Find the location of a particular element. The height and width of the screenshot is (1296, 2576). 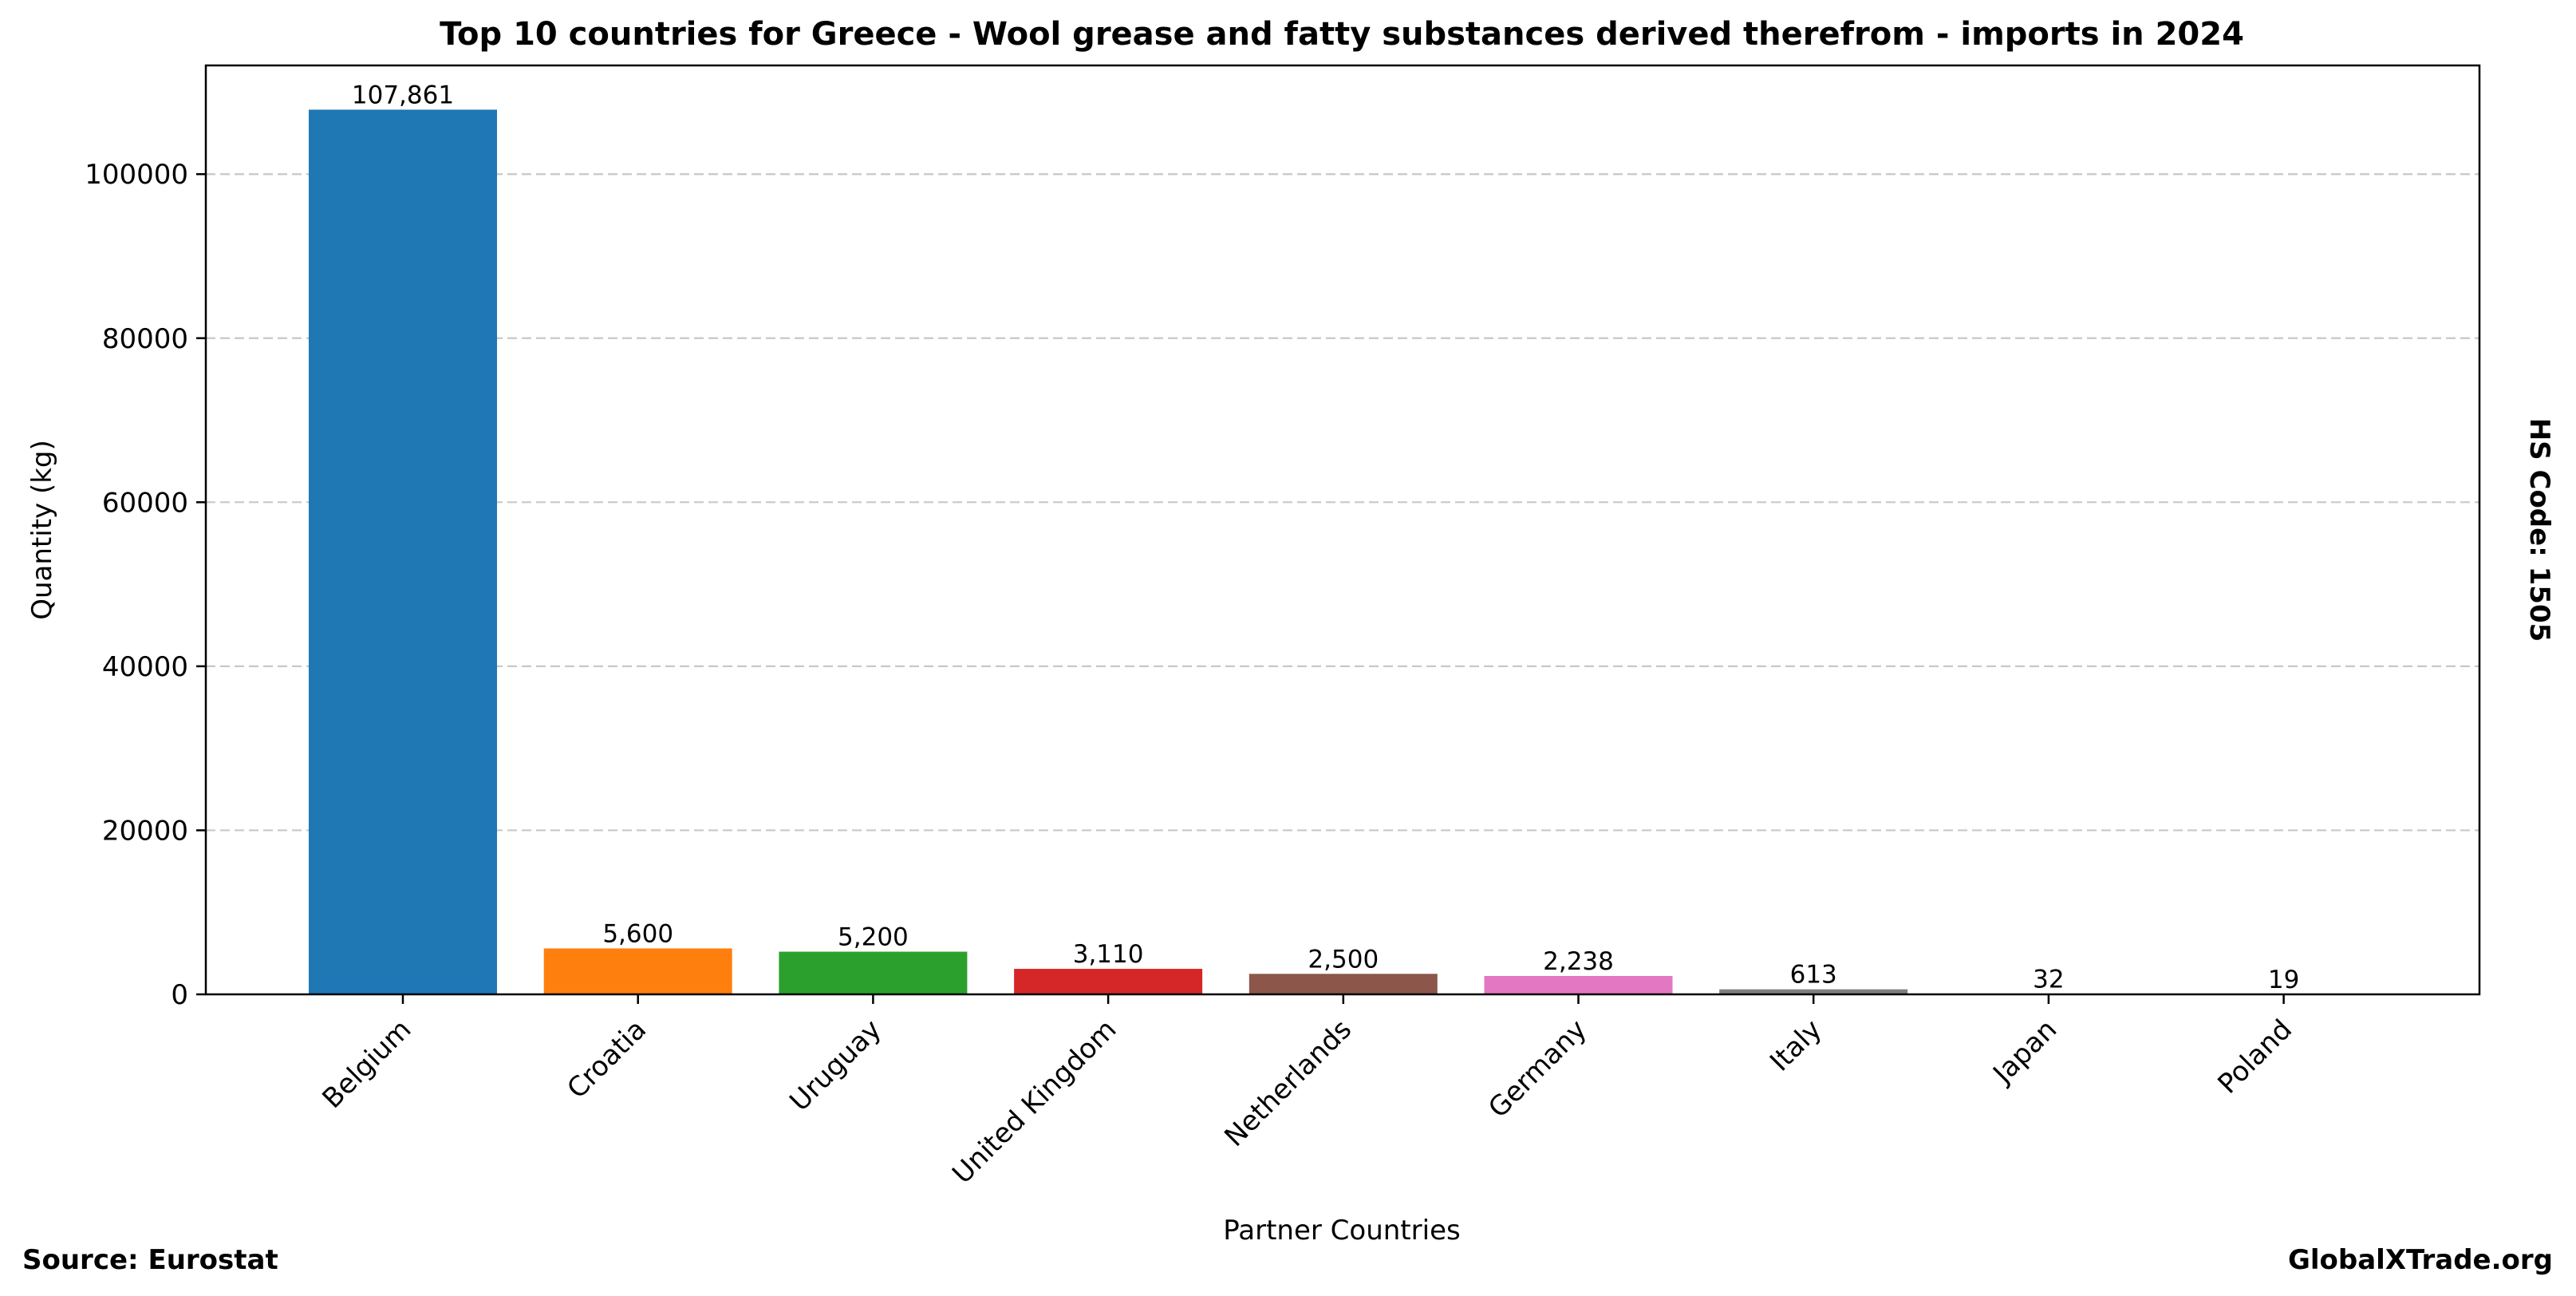

hs-code-label: HS Code: 1505 is located at coordinates (2539, 530).